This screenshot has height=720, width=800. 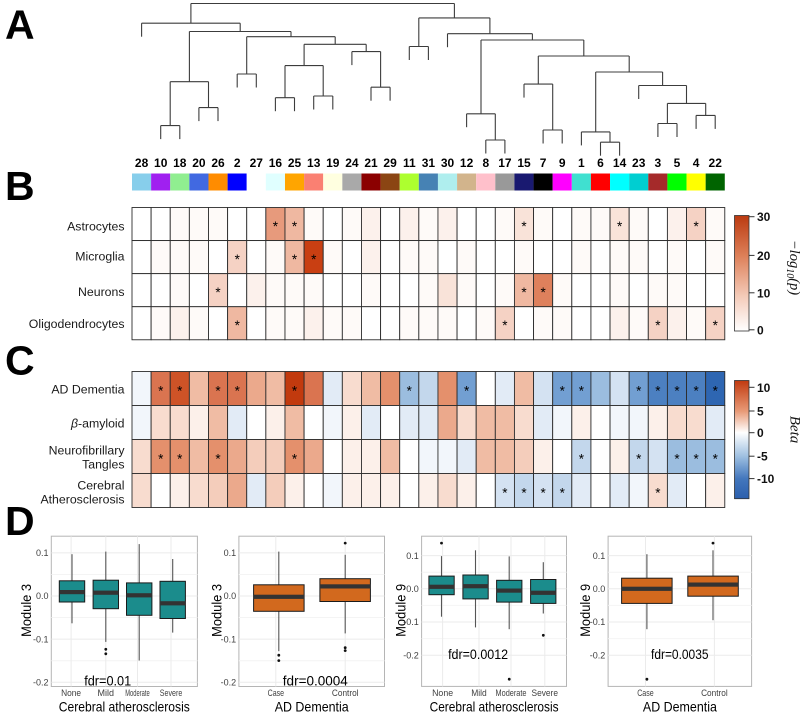 What do you see at coordinates (95, 226) in the screenshot?
I see `svg-text: Astrocytes` at bounding box center [95, 226].